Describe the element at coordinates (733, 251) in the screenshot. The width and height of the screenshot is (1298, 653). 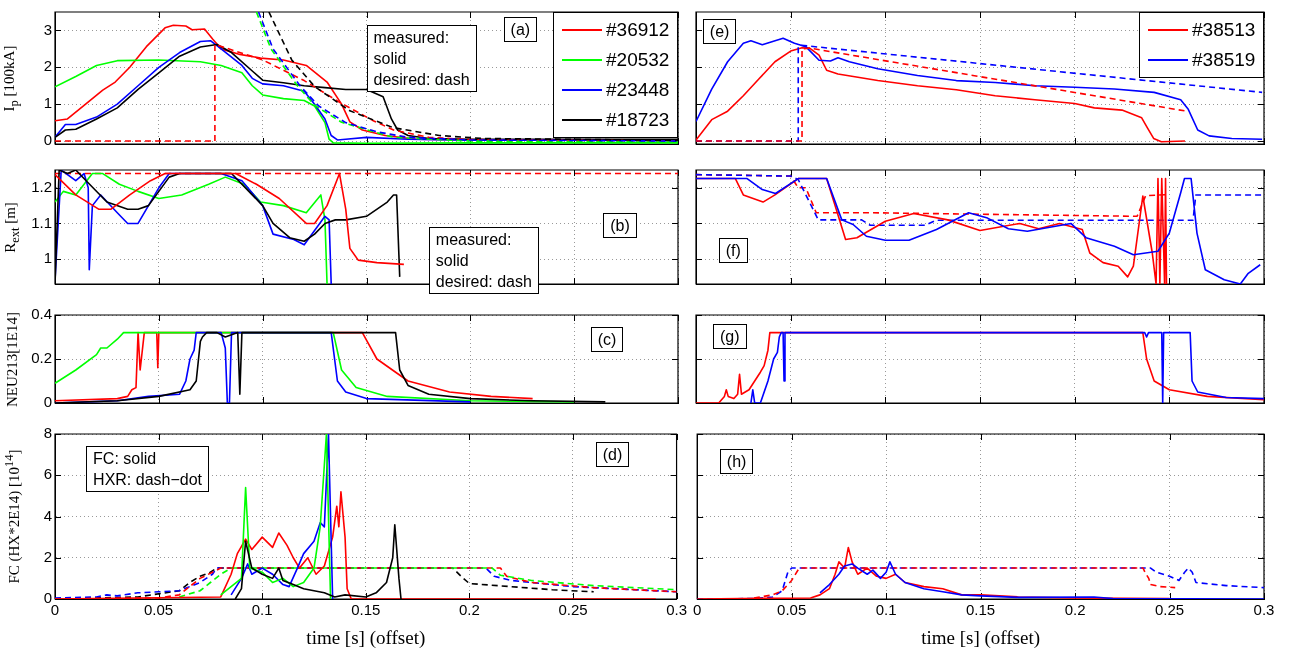
I see `annotation: (f)` at that location.